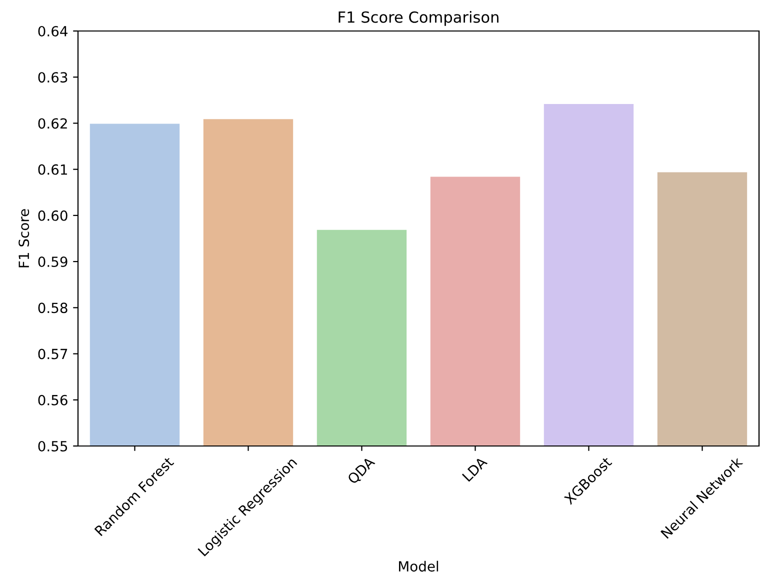  What do you see at coordinates (418, 566) in the screenshot?
I see `x-axis-title: Model` at bounding box center [418, 566].